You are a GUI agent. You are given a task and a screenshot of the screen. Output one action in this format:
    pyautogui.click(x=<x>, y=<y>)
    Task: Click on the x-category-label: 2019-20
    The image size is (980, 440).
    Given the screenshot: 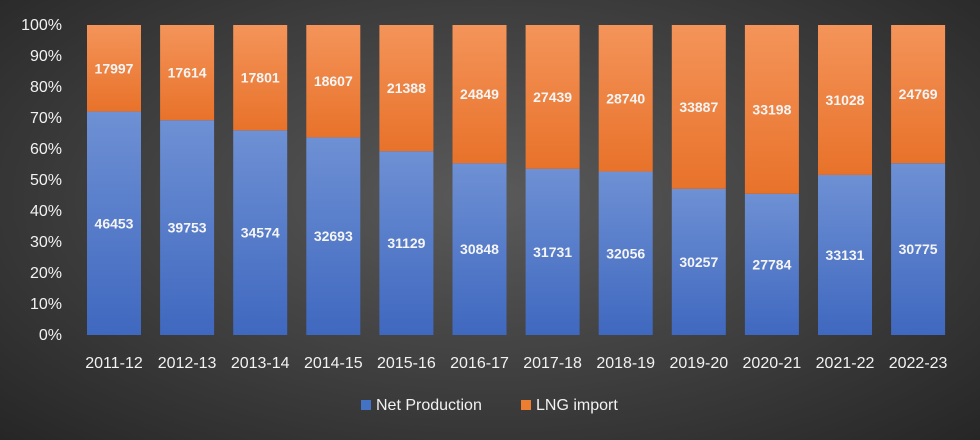 What is the action you would take?
    pyautogui.click(x=698, y=363)
    